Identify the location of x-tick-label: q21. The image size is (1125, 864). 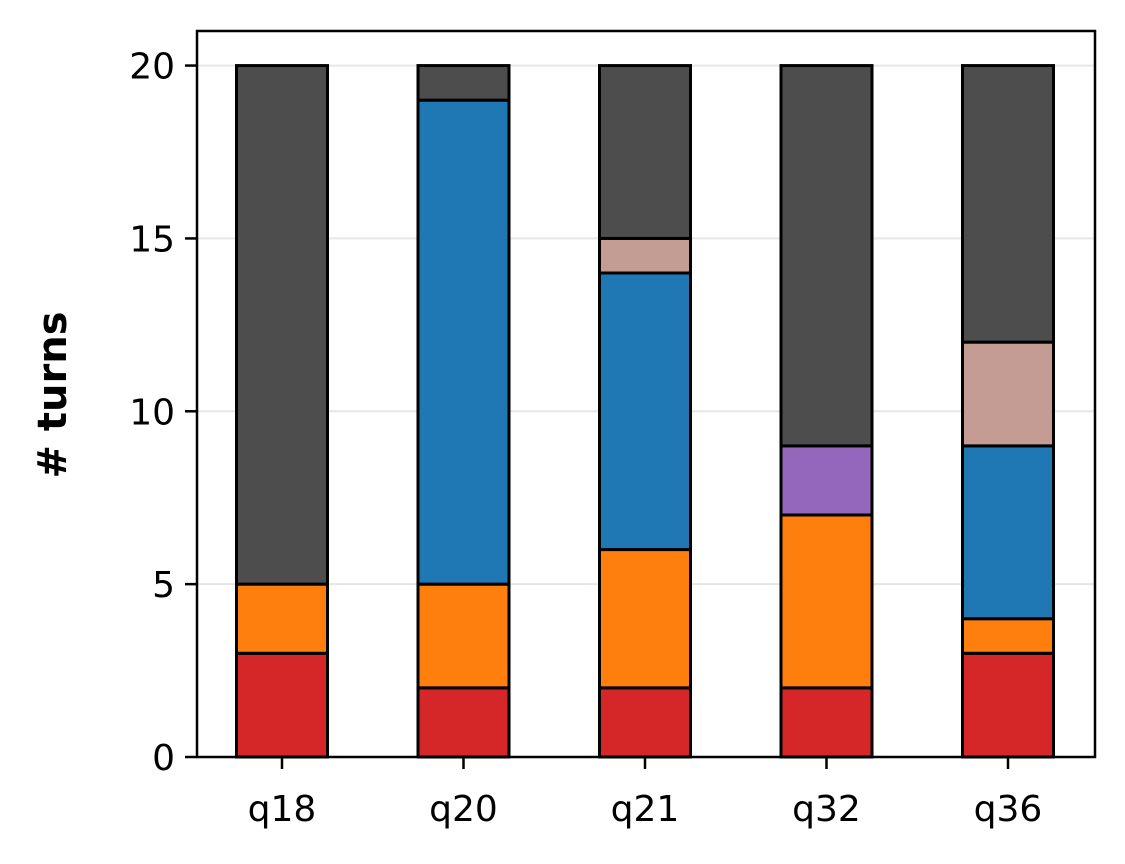
(645, 809).